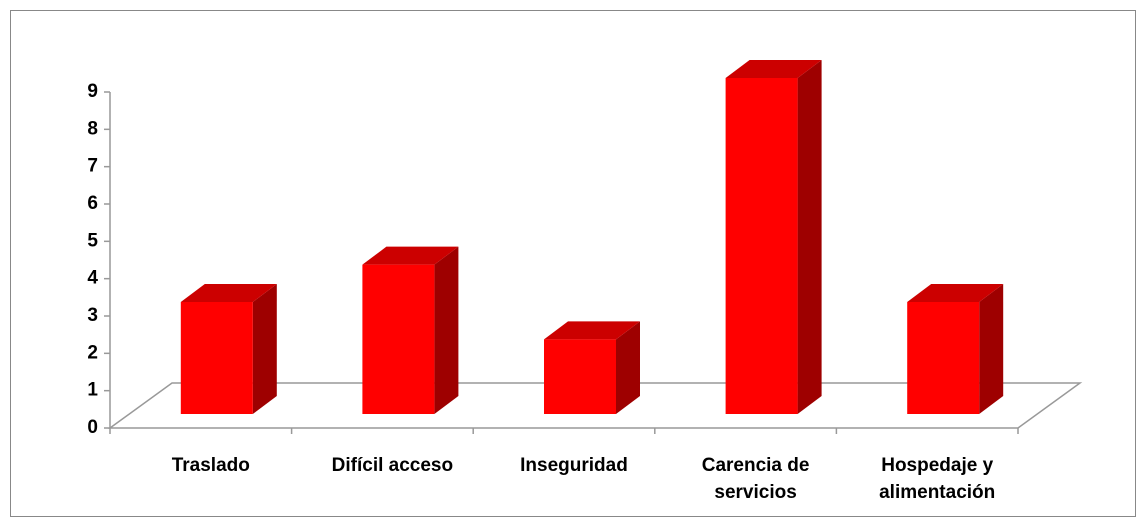  What do you see at coordinates (92, 240) in the screenshot?
I see `y-tick-label: 5` at bounding box center [92, 240].